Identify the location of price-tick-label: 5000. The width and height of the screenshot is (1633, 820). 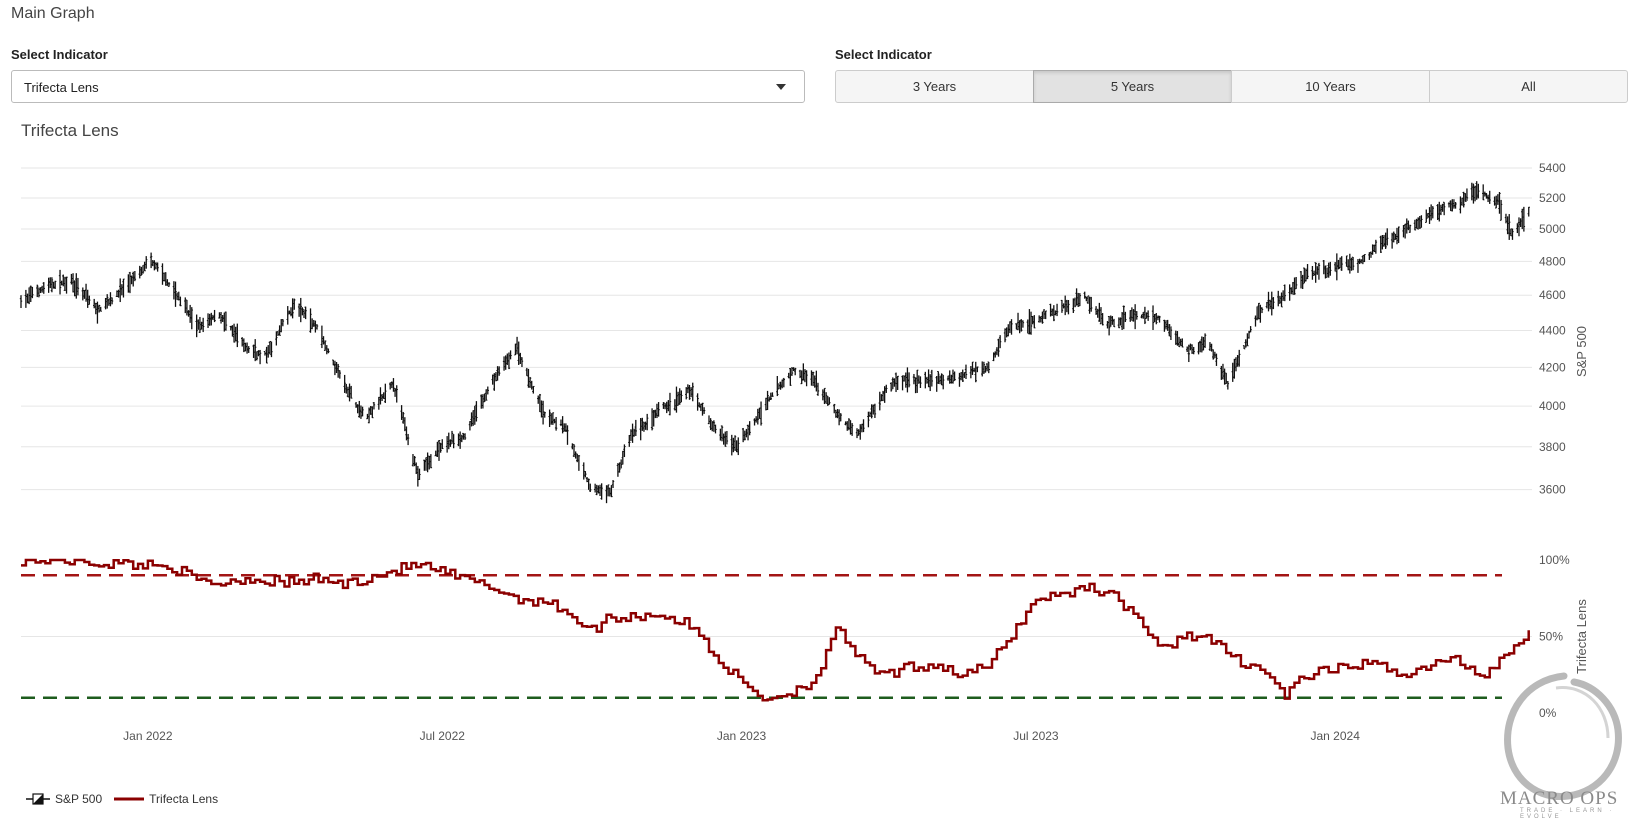
(1552, 229).